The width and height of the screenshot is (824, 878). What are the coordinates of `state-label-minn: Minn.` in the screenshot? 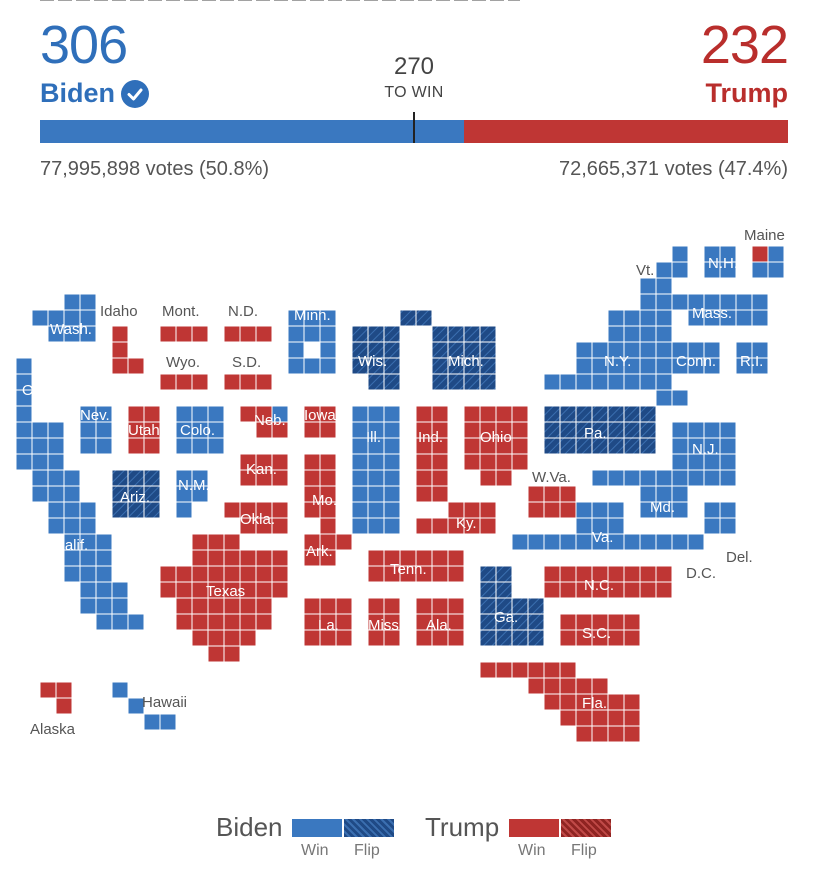 It's located at (312, 315).